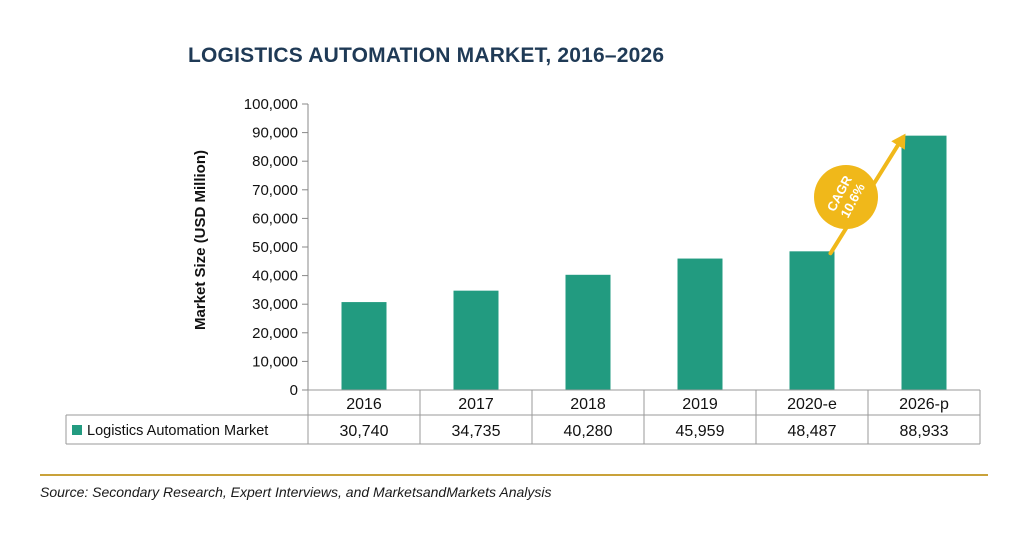 The width and height of the screenshot is (1024, 555). Describe the element at coordinates (514, 475) in the screenshot. I see `footer-divider` at that location.